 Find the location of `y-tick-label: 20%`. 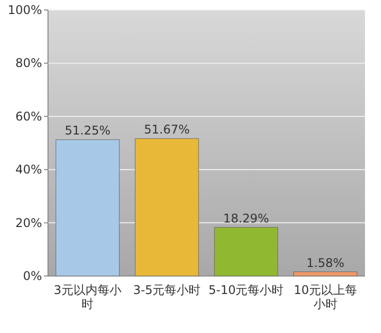

y-tick-label: 20% is located at coordinates (28, 223).